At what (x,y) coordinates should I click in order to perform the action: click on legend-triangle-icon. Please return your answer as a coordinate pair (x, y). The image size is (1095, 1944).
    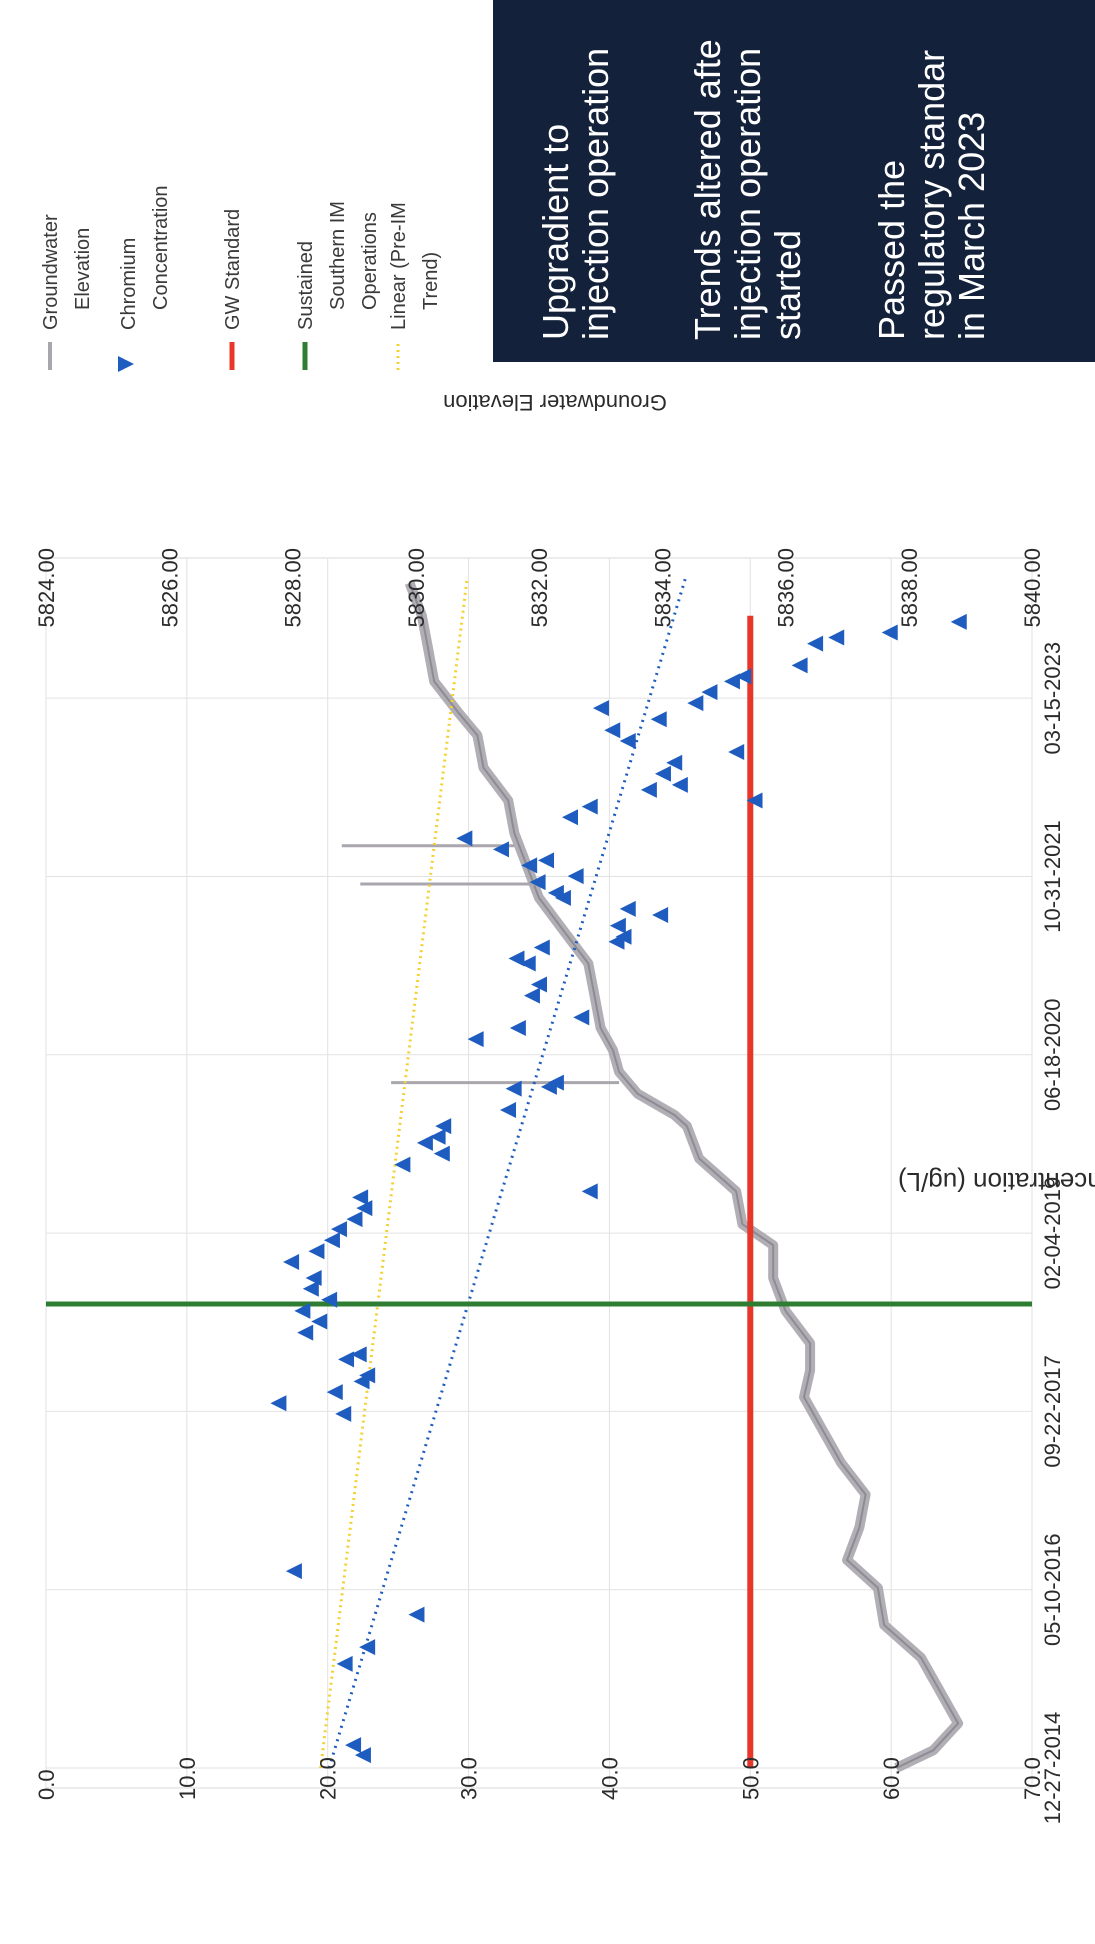
    Looking at the image, I should click on (126, 364).